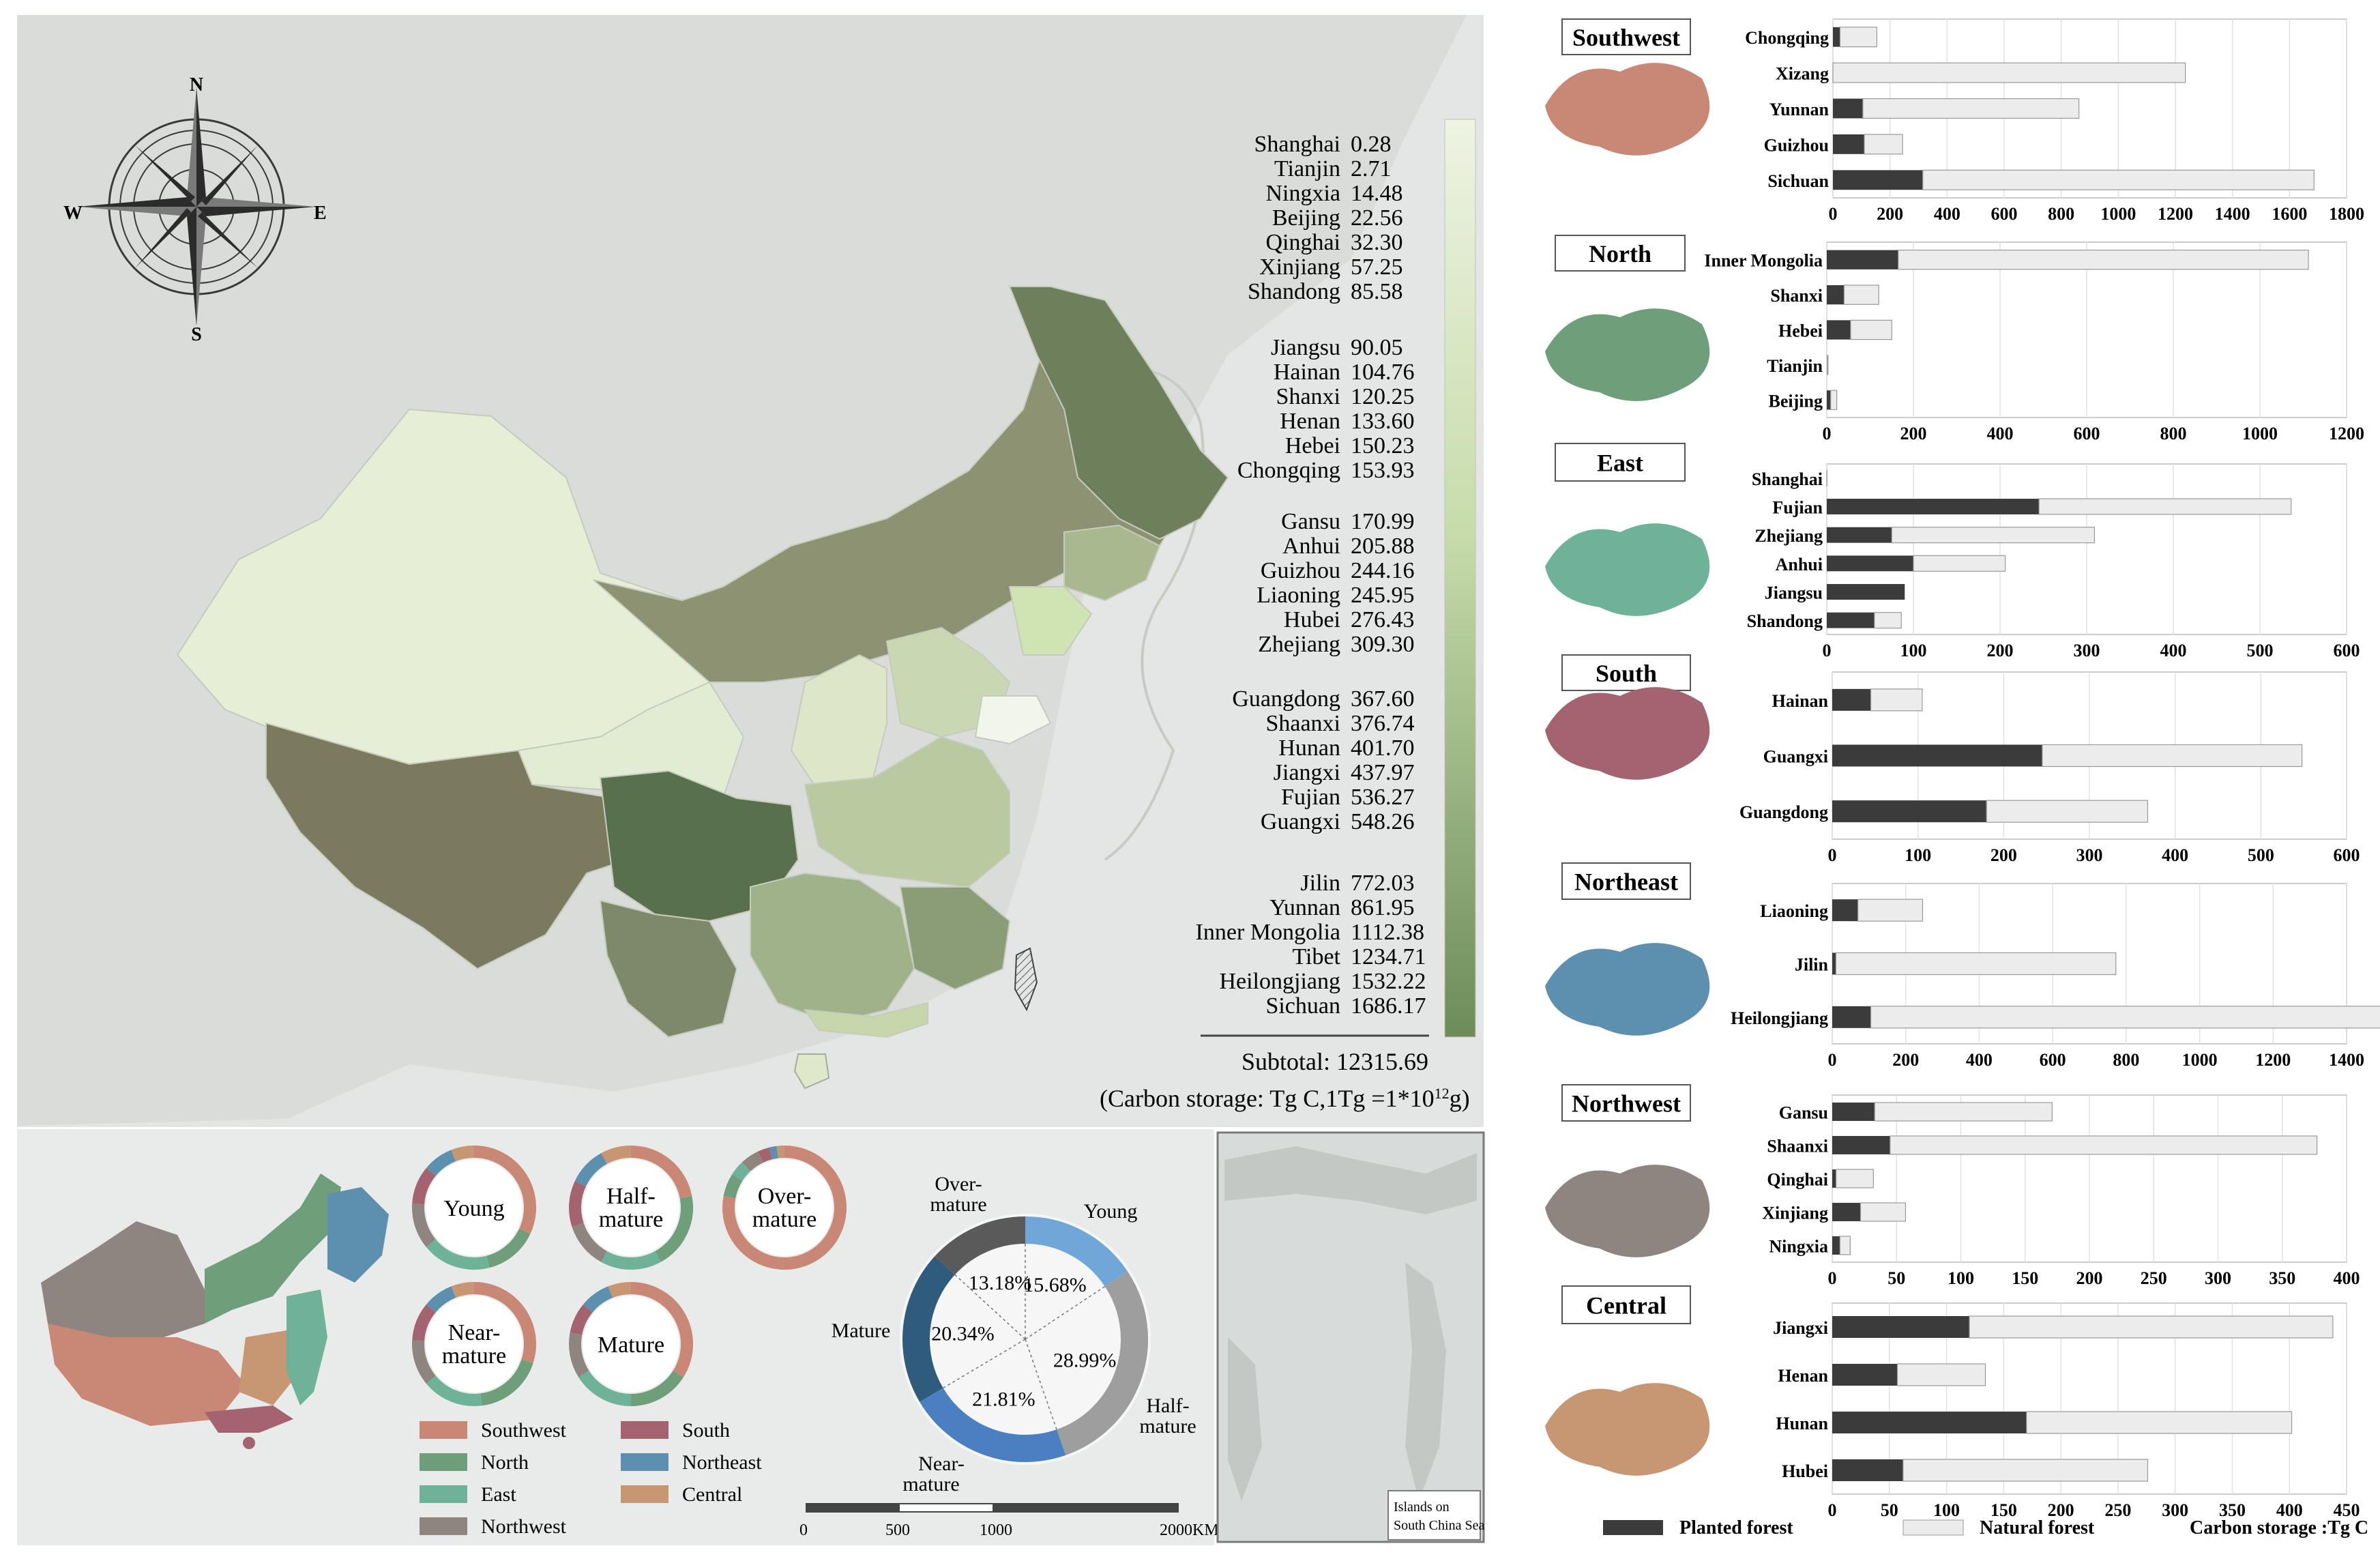  I want to click on subtotal: Subtotal: 12315.69, so click(1335, 1061).